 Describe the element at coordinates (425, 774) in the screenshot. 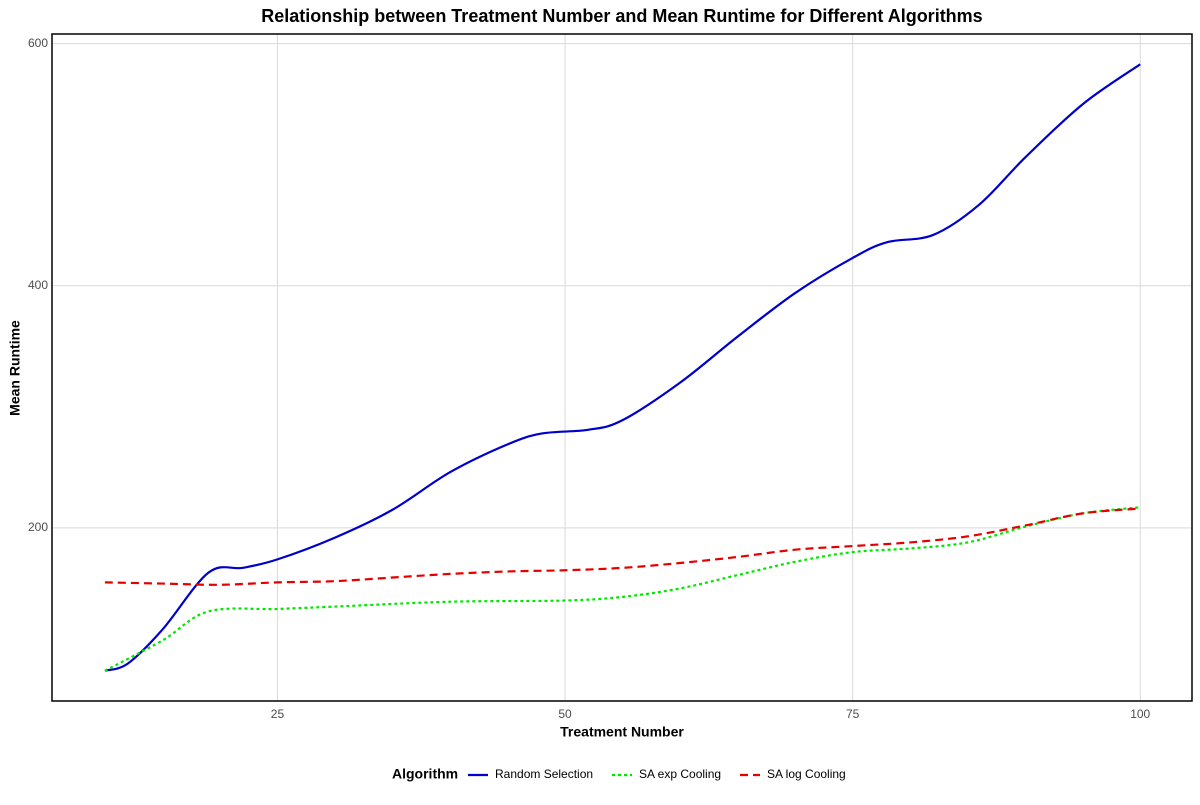

I see `legend-title: Algorithm` at that location.